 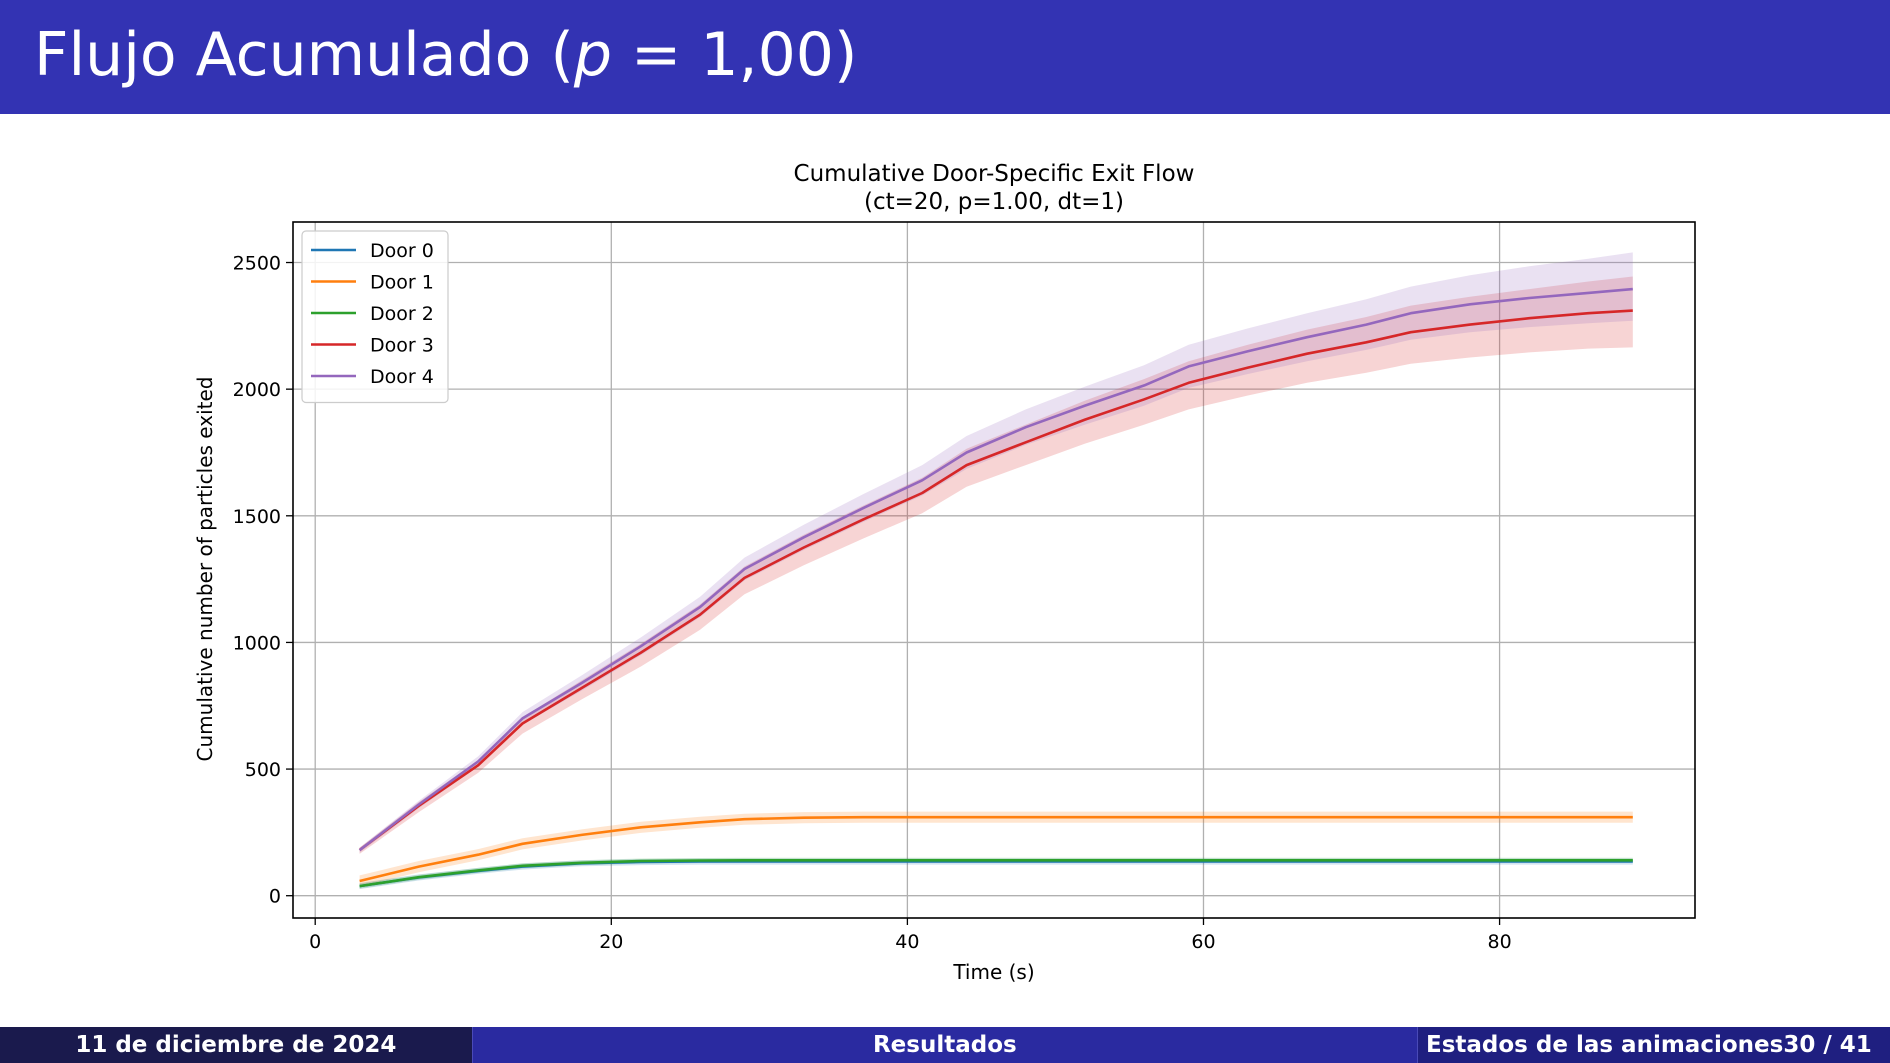 I want to click on legend-label-door-3: Door 3, so click(x=402, y=346).